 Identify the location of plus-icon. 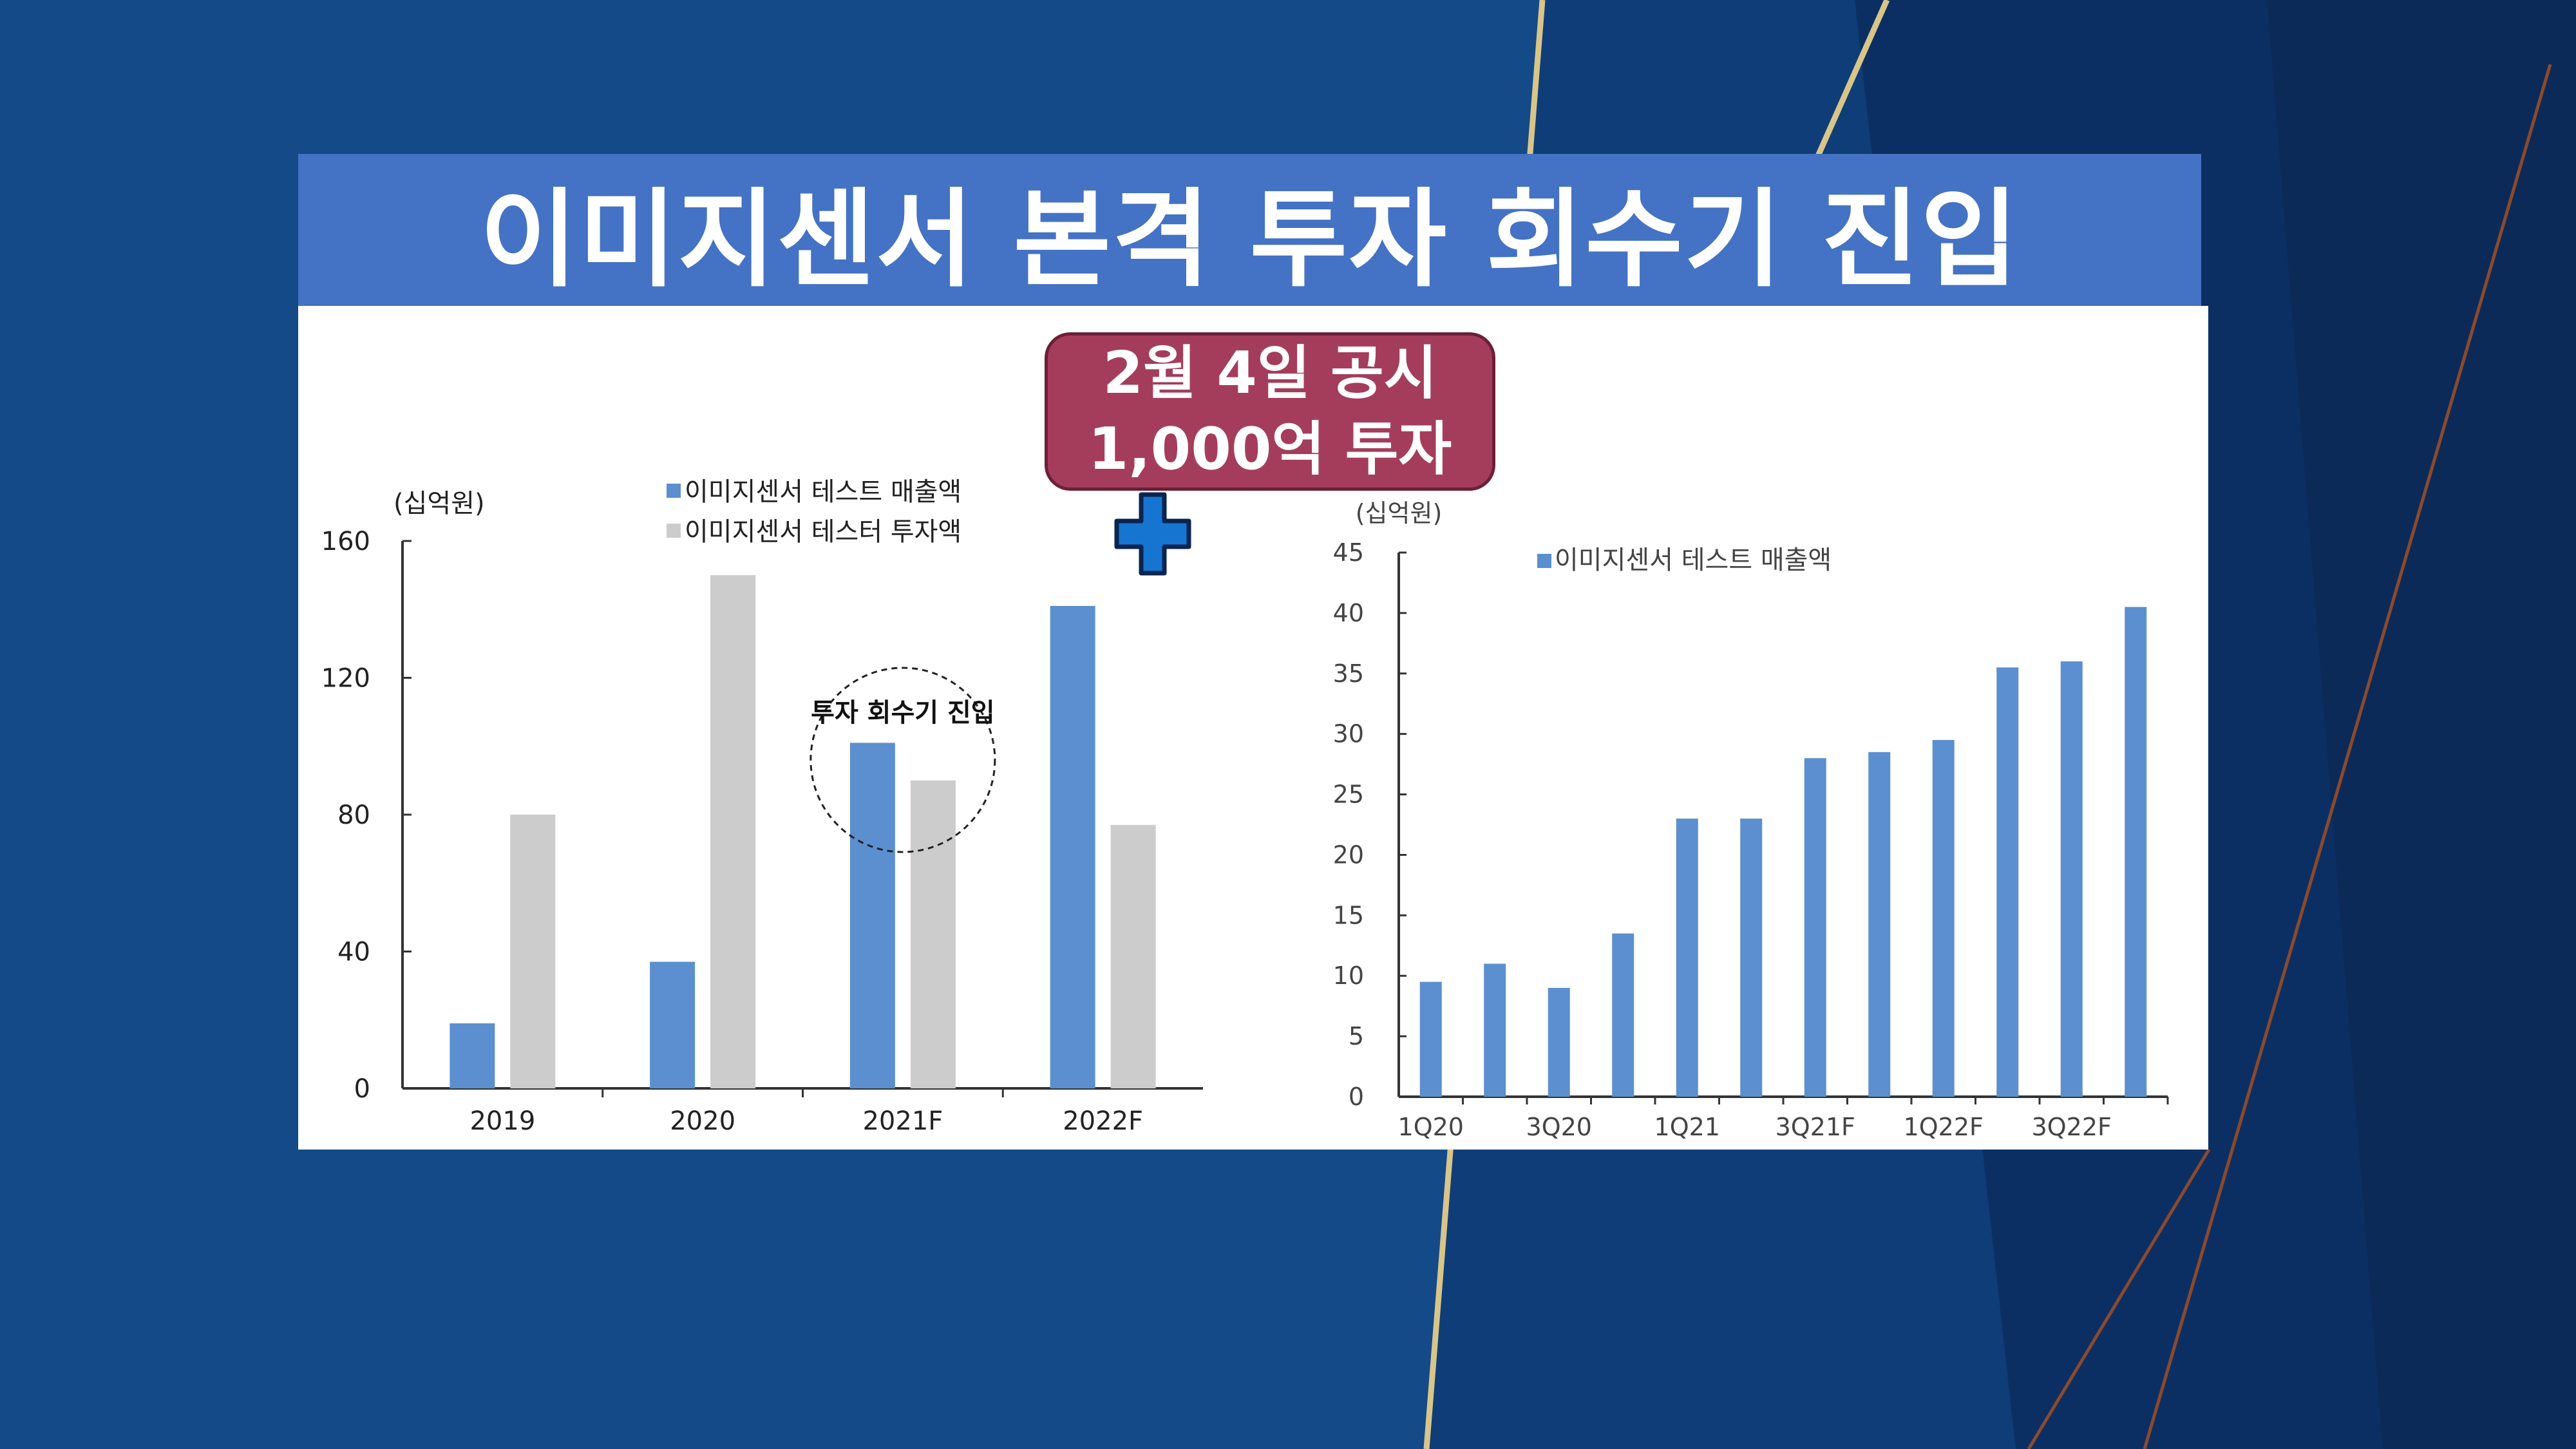
(1153, 534).